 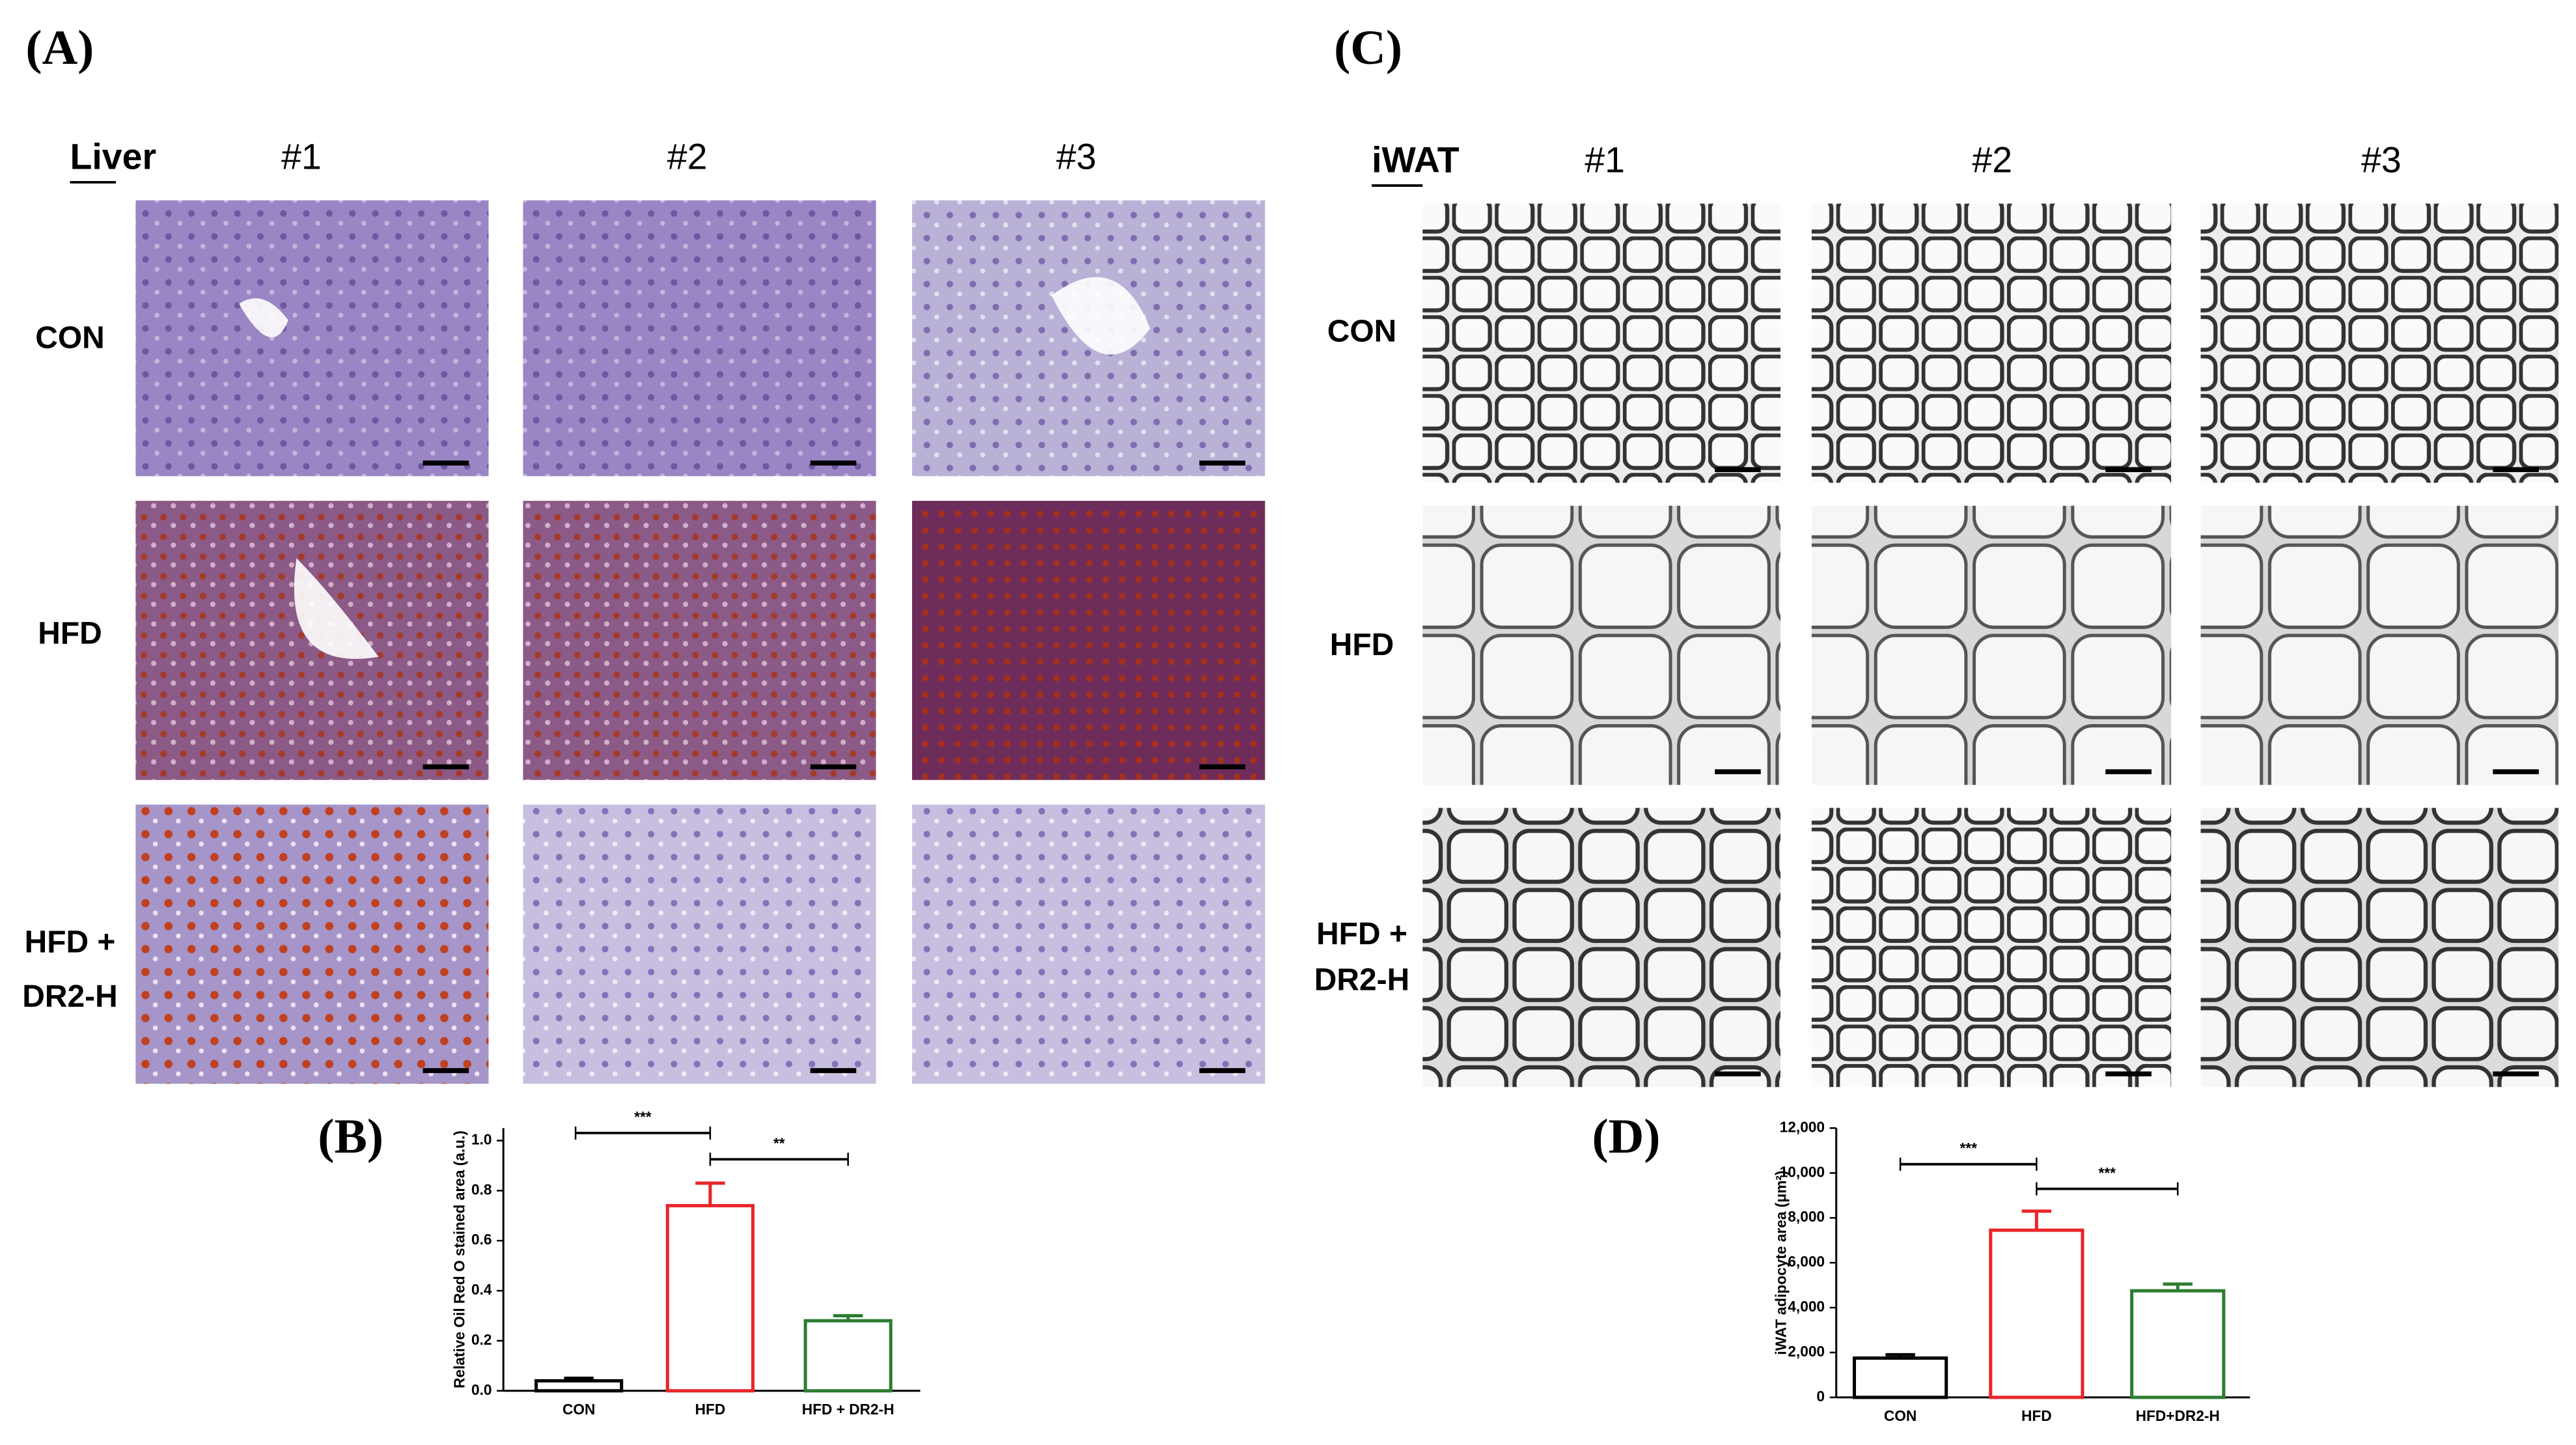 I want to click on y-tick-label: 0, so click(x=1820, y=1396).